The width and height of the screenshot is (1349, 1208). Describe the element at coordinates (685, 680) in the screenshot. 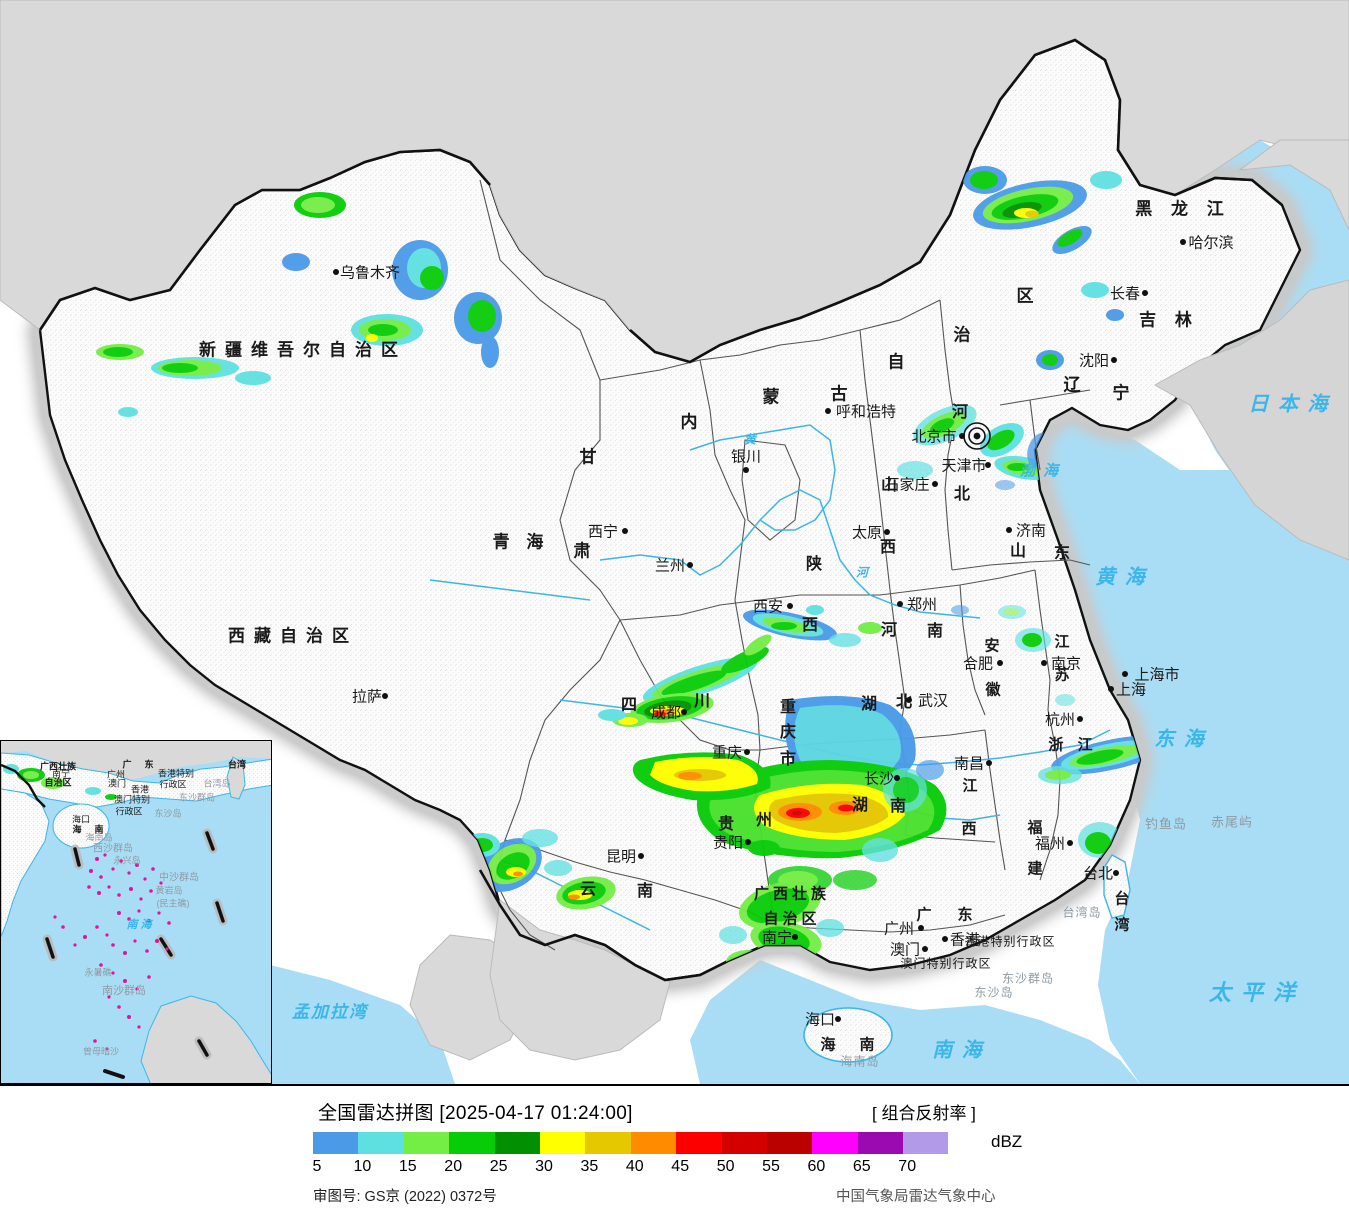

I see `echo-sichuan` at that location.